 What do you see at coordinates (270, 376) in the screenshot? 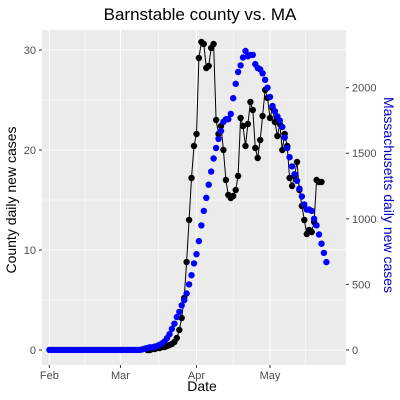
I see `x-tick-label: May` at bounding box center [270, 376].